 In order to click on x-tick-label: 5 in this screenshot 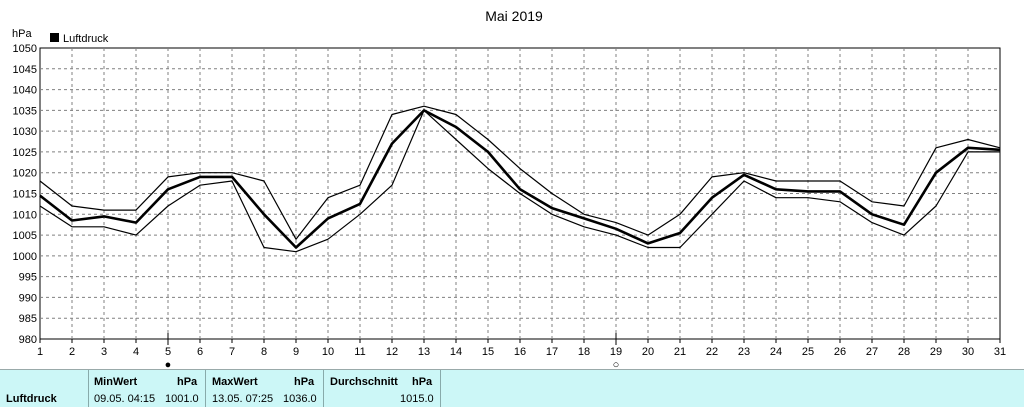, I will do `click(168, 352)`.